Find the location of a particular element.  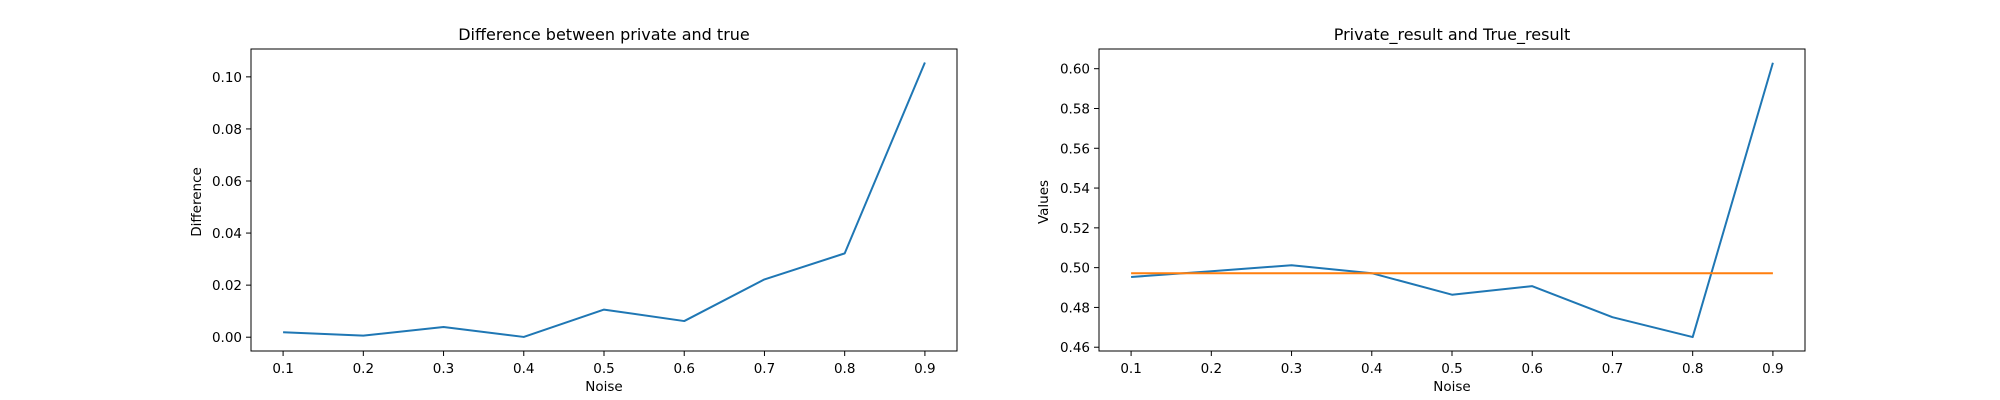

left-chart-y-tick-label: 0.02 is located at coordinates (227, 286).